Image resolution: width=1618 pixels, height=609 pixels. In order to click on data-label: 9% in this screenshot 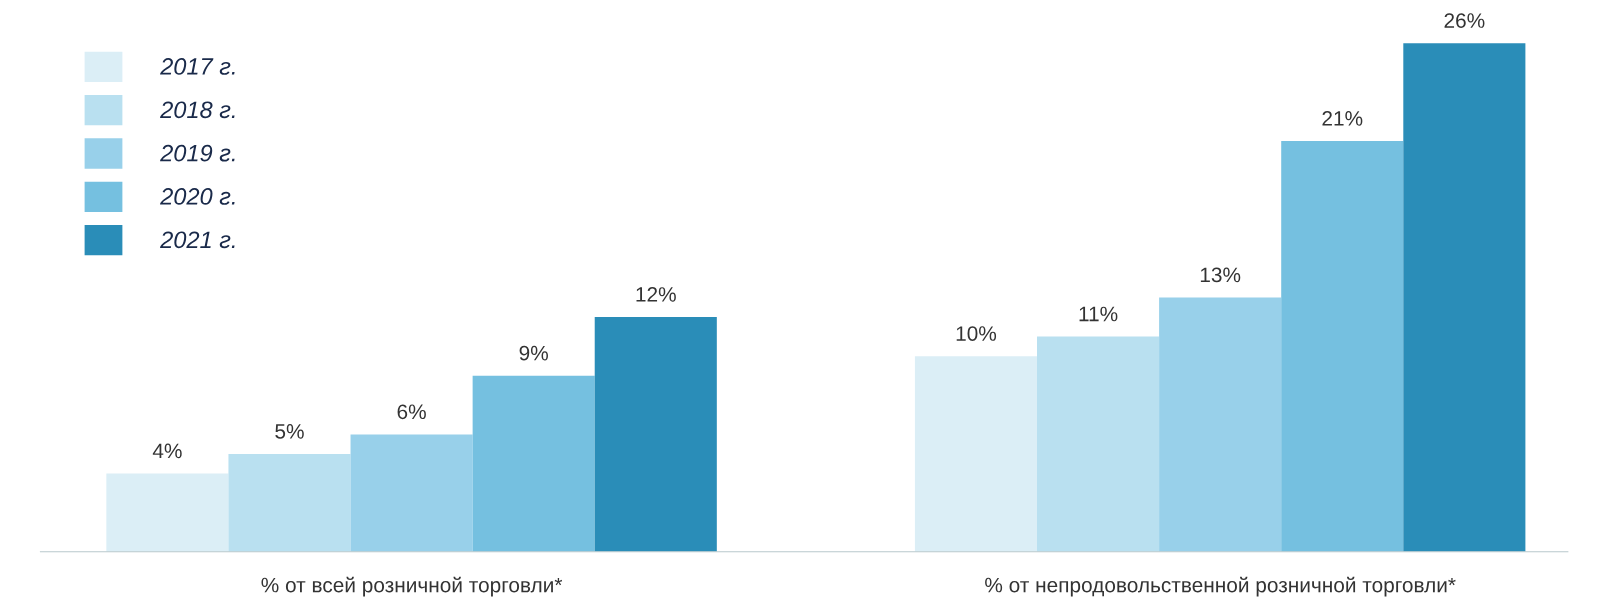, I will do `click(533, 353)`.